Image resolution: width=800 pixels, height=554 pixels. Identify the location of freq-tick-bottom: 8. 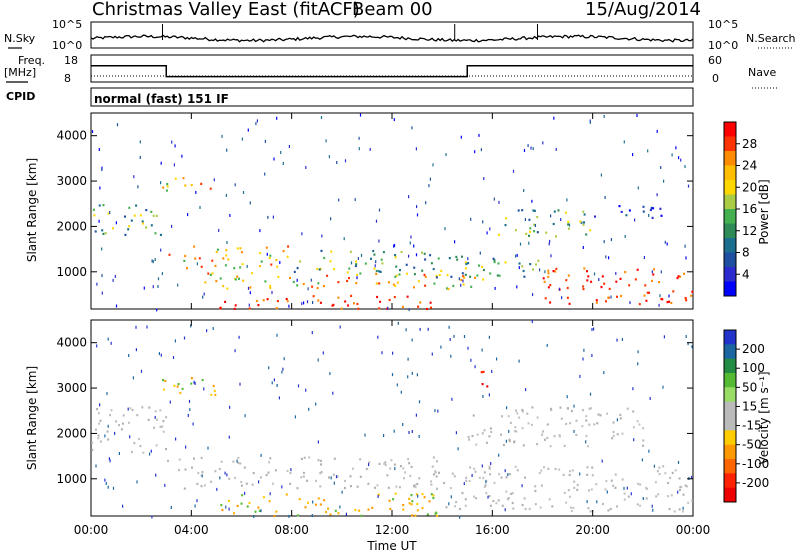
(67, 78).